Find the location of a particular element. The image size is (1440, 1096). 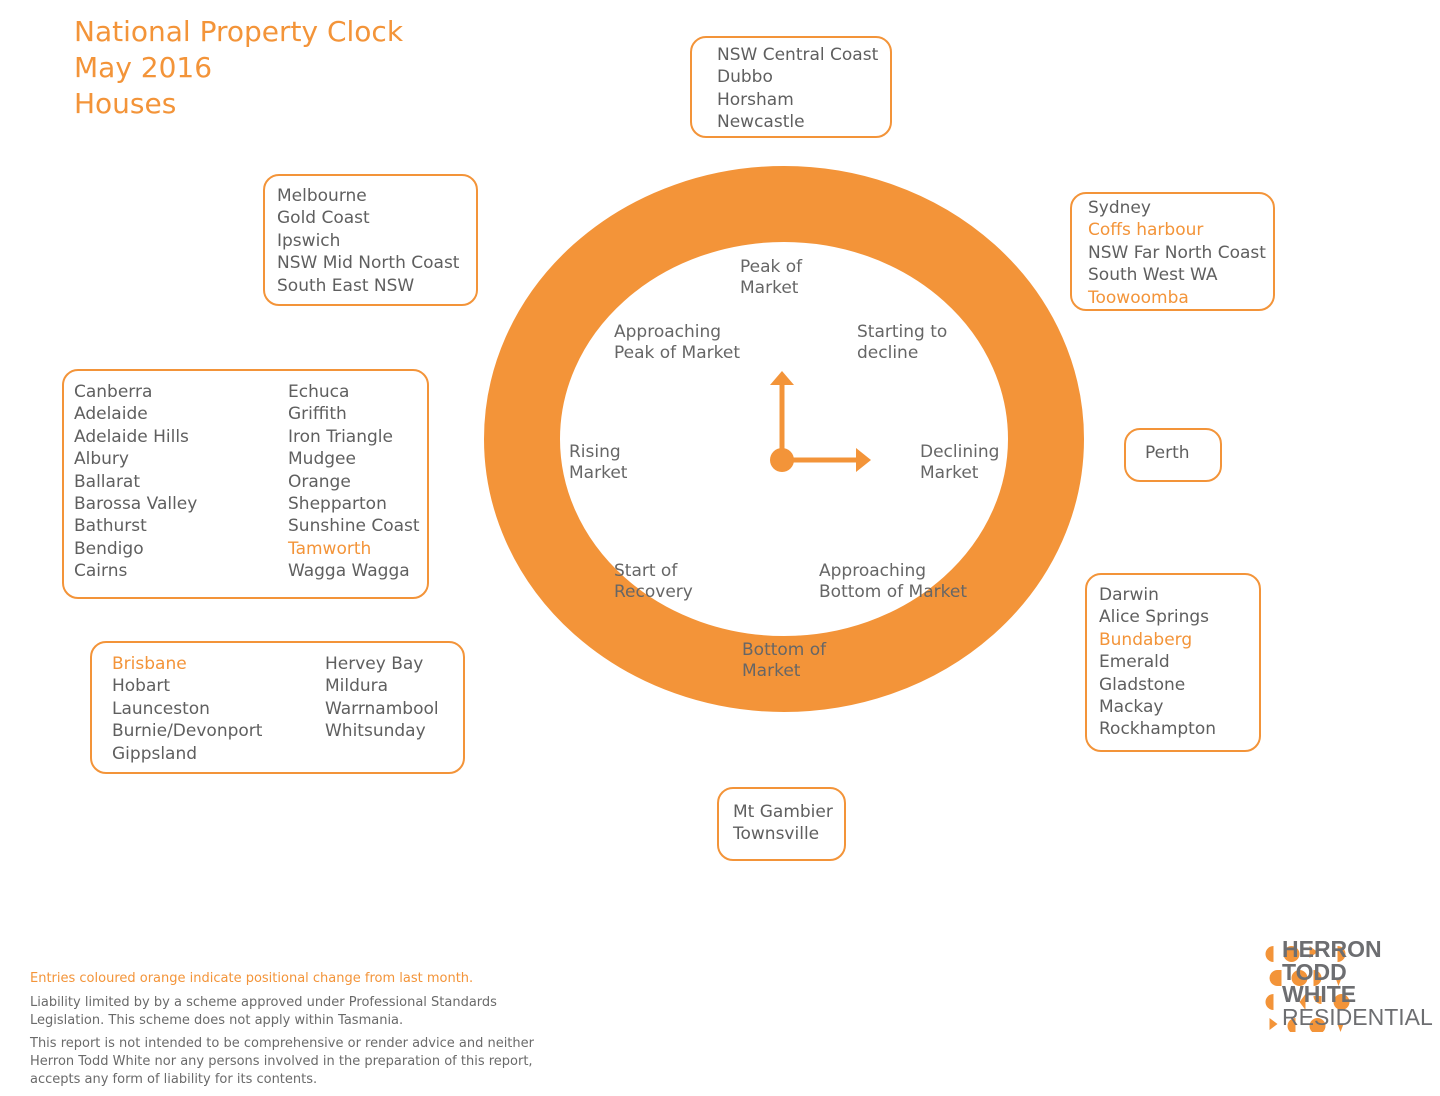

phase-approaching-peak: Approaching Peak of Market is located at coordinates (677, 342).